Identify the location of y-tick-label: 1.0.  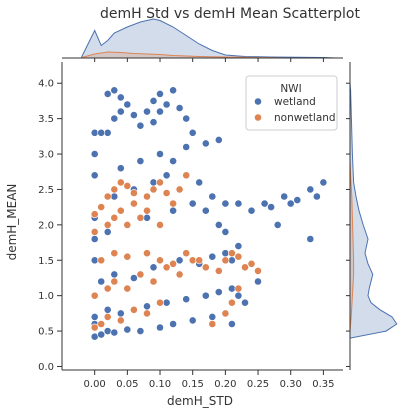
(46, 296).